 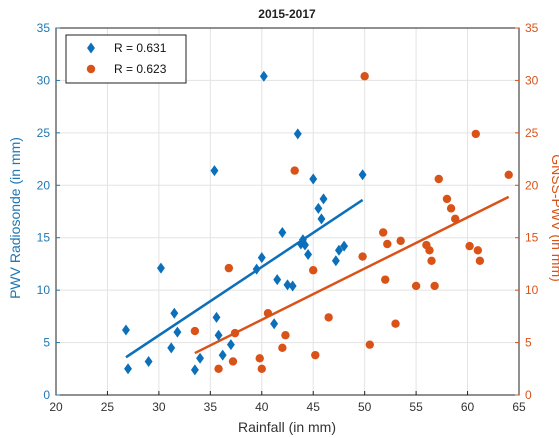 What do you see at coordinates (44, 80) in the screenshot?
I see `left-tick-label: 30` at bounding box center [44, 80].